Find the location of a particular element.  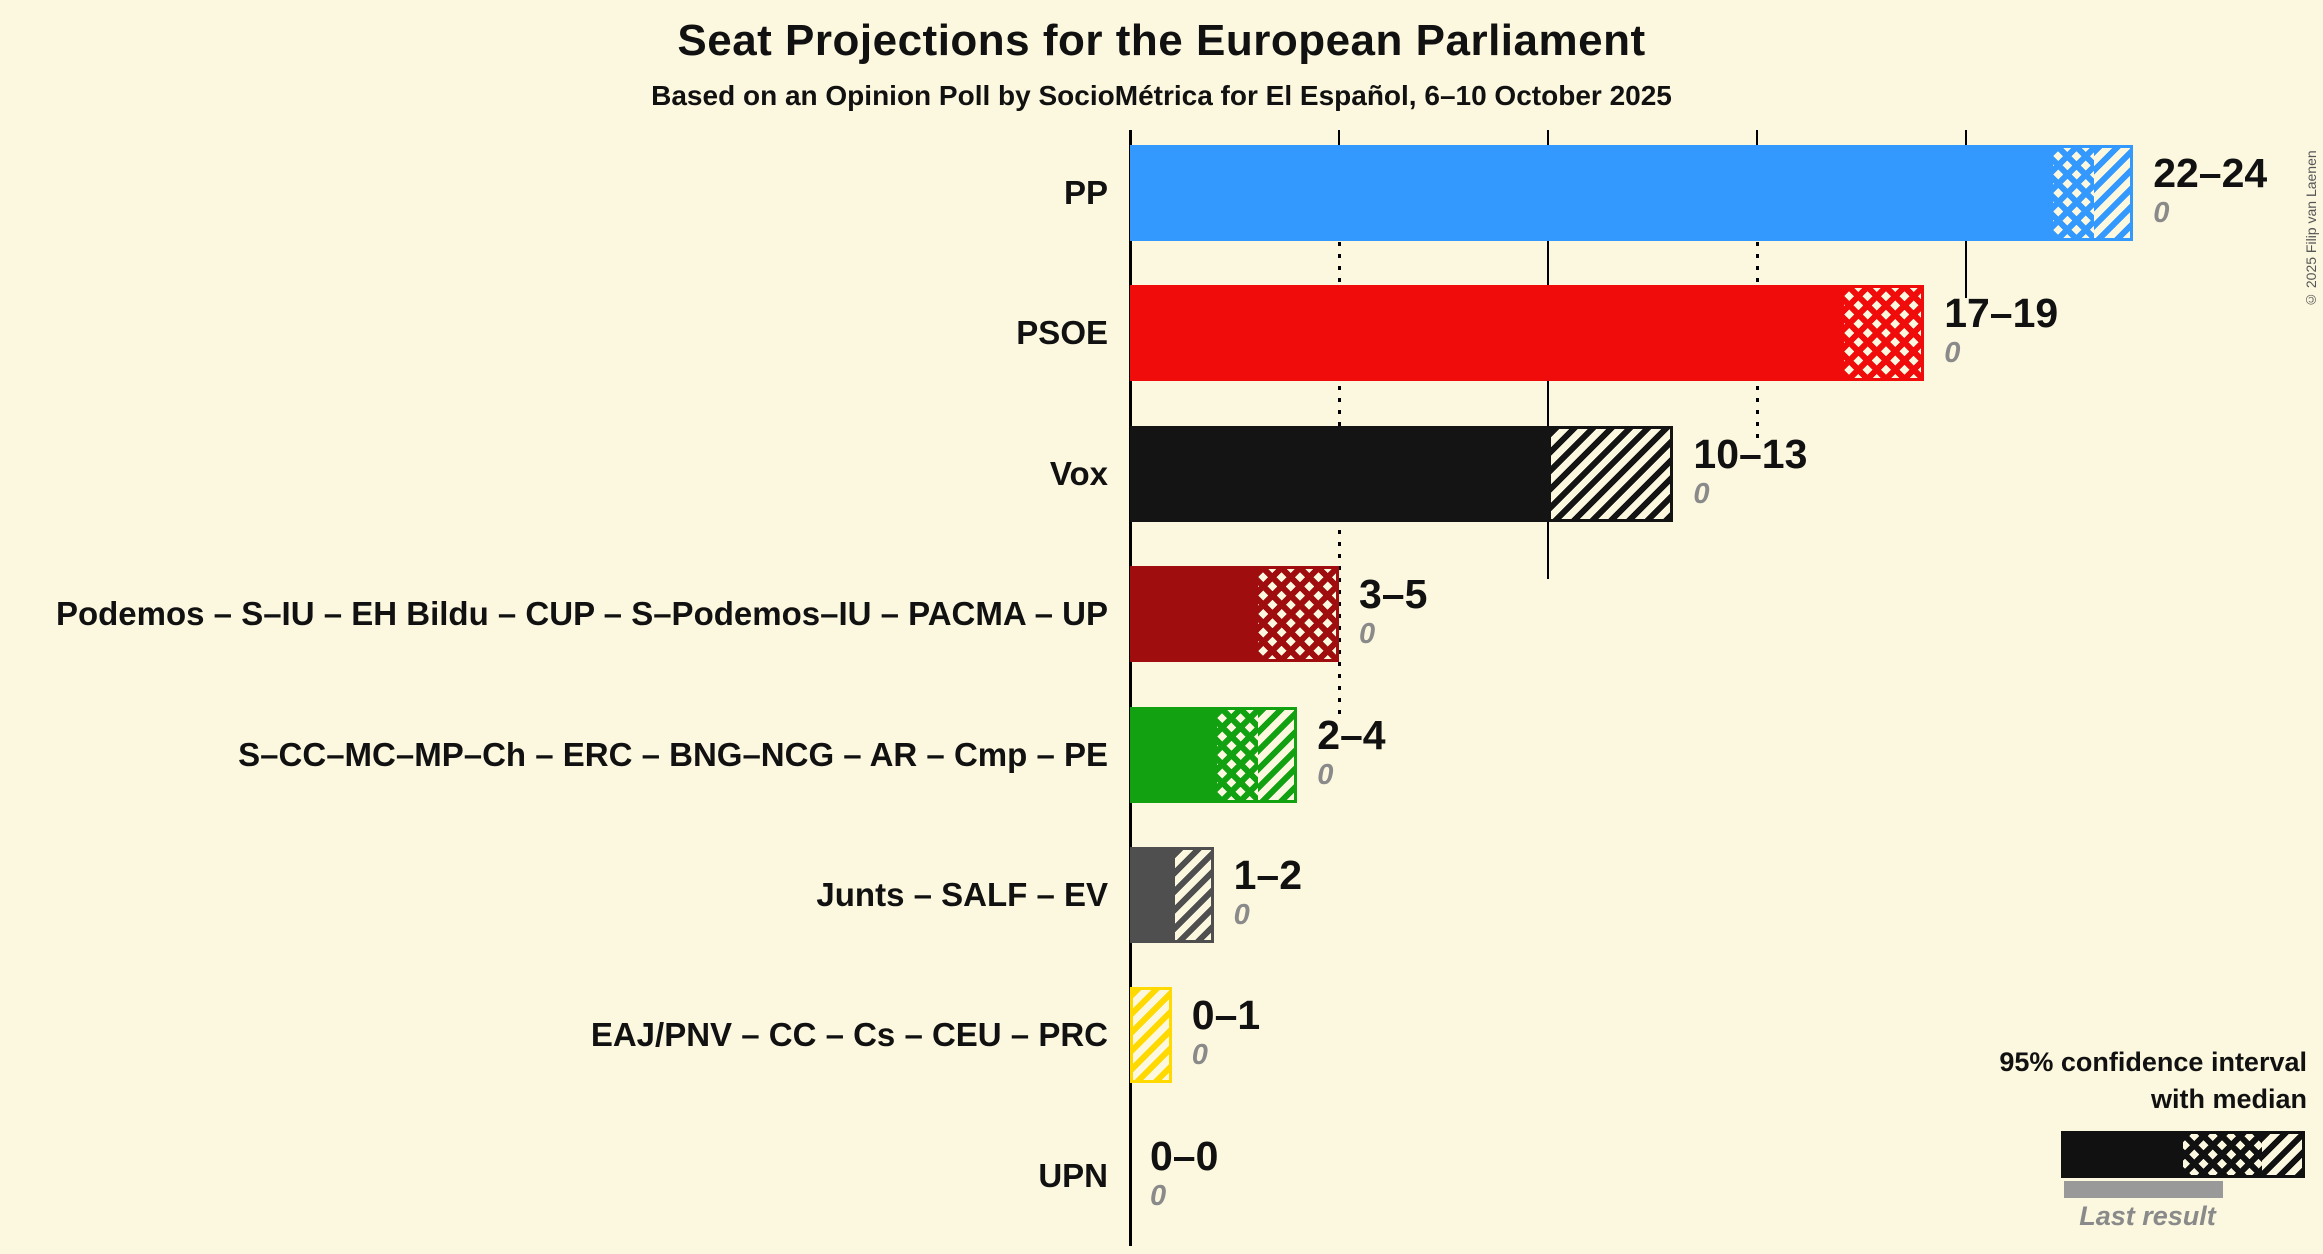

seat-range-label: 2–4 is located at coordinates (1351, 734).